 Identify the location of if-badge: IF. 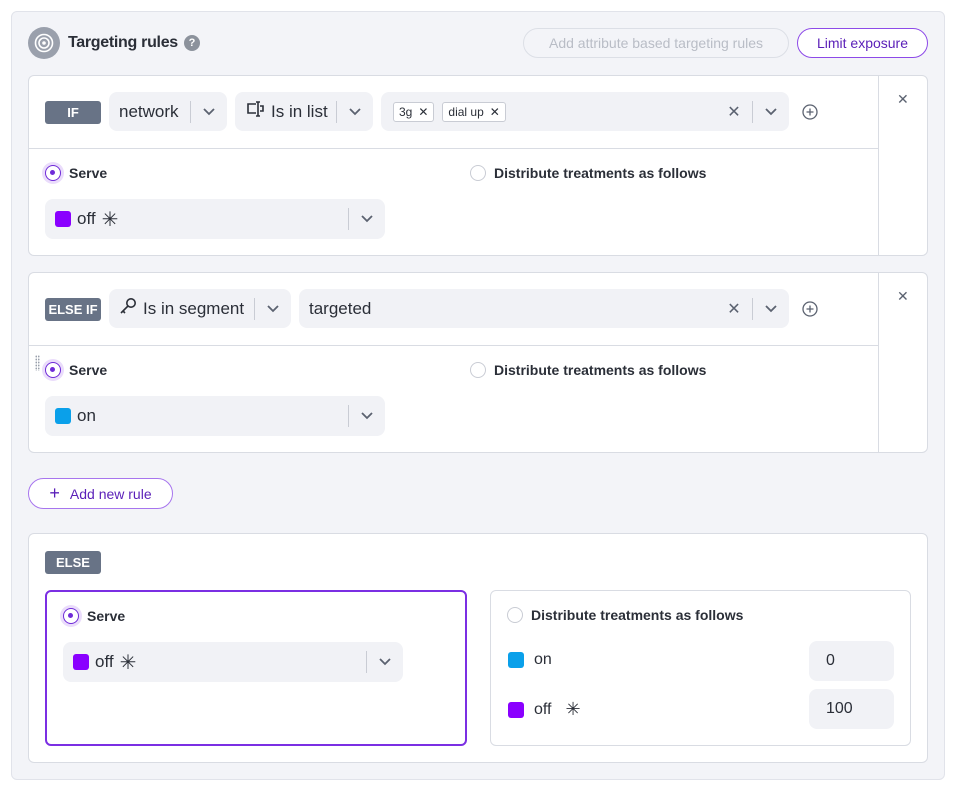
(73, 112).